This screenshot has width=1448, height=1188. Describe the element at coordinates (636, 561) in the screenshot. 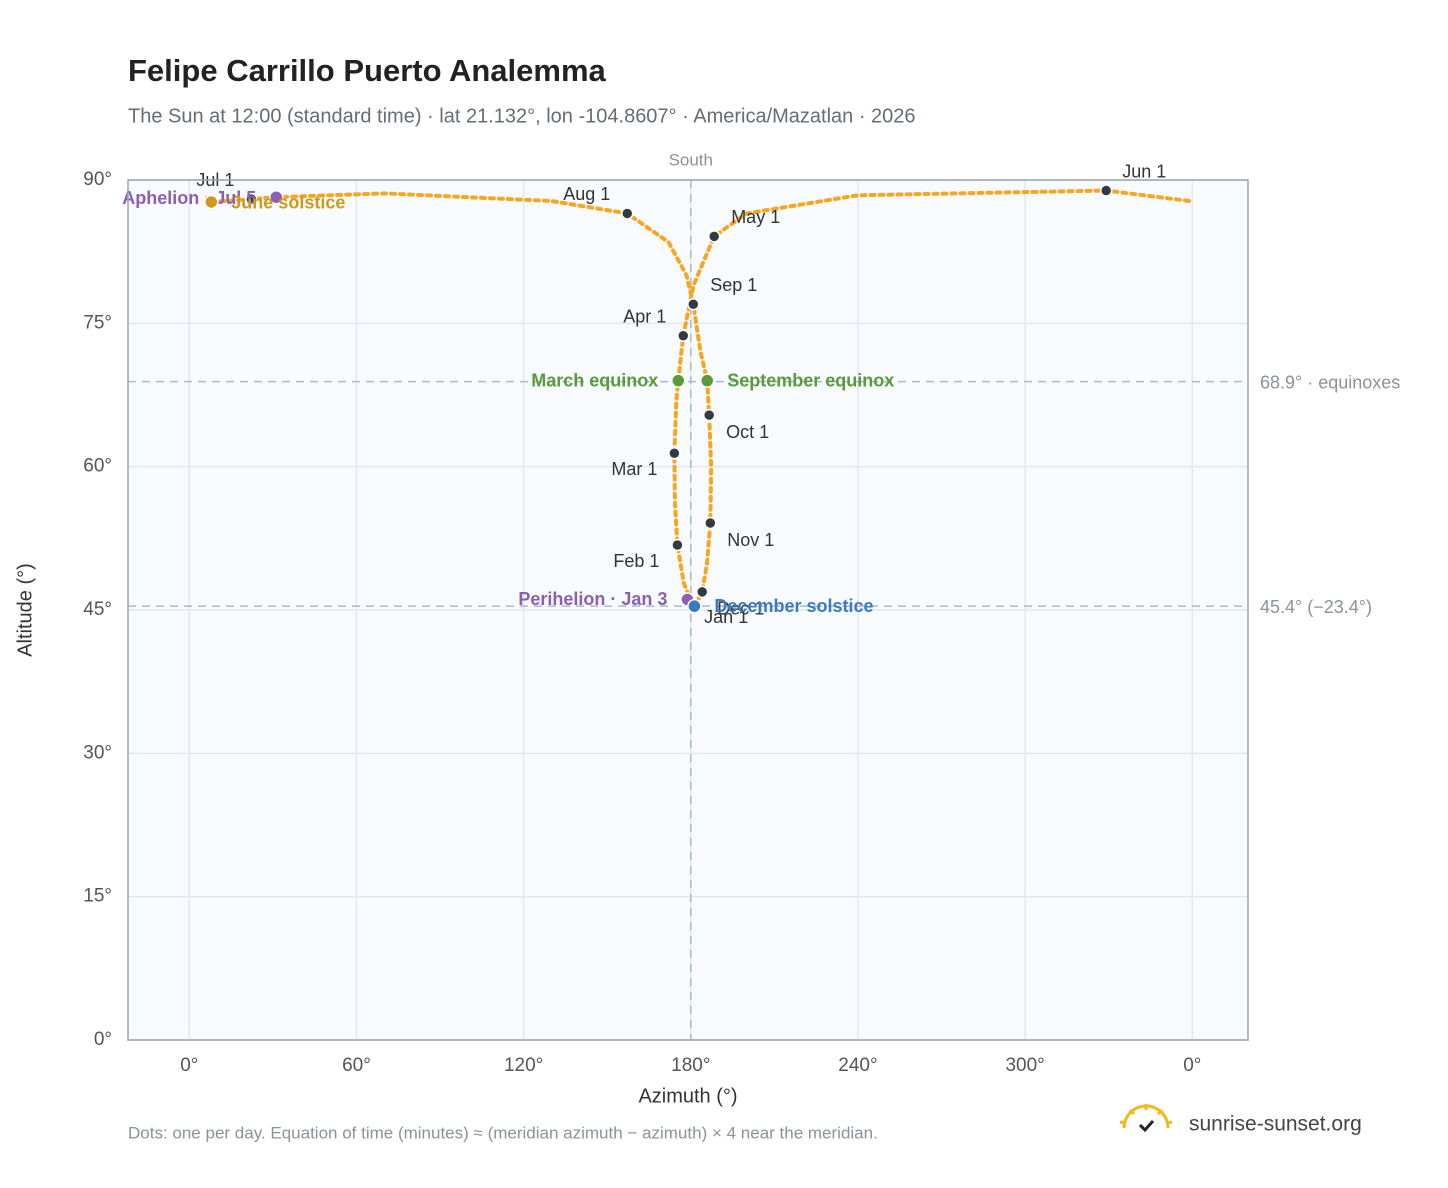

I see `month-label: Feb 1` at that location.